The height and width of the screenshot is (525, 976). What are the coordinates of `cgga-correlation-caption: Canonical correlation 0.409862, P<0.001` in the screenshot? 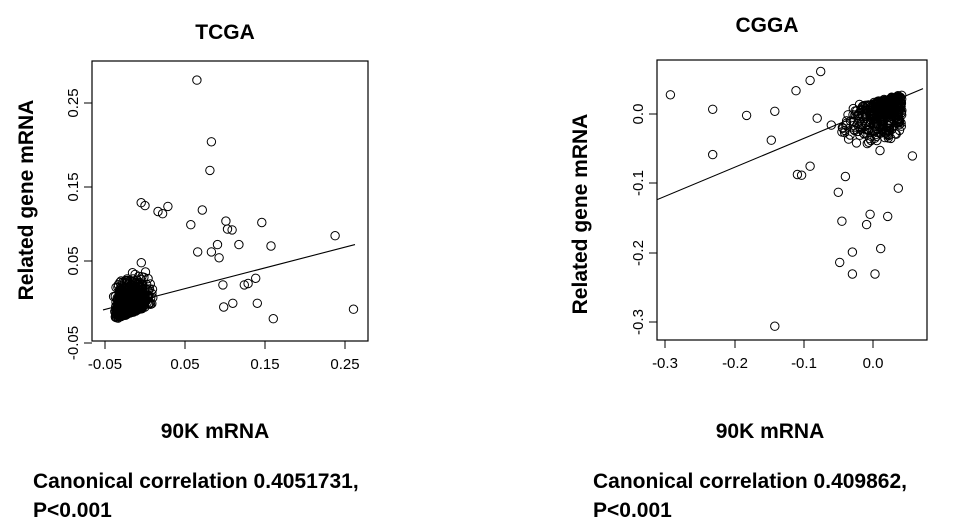 It's located at (750, 496).